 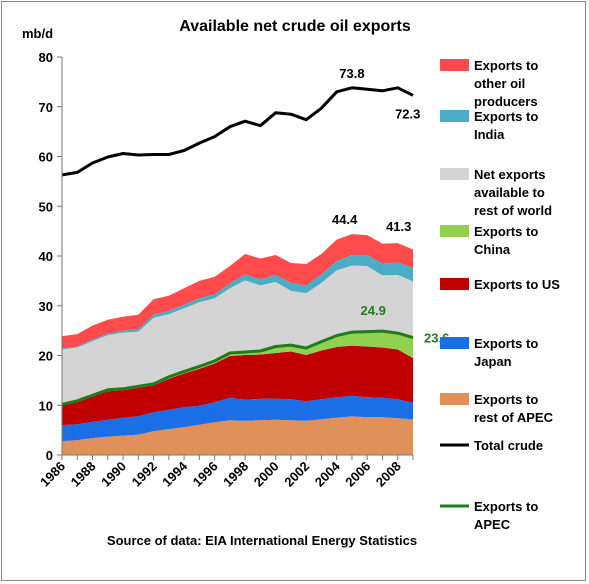 I want to click on legend-label-line: Japan, so click(x=493, y=361).